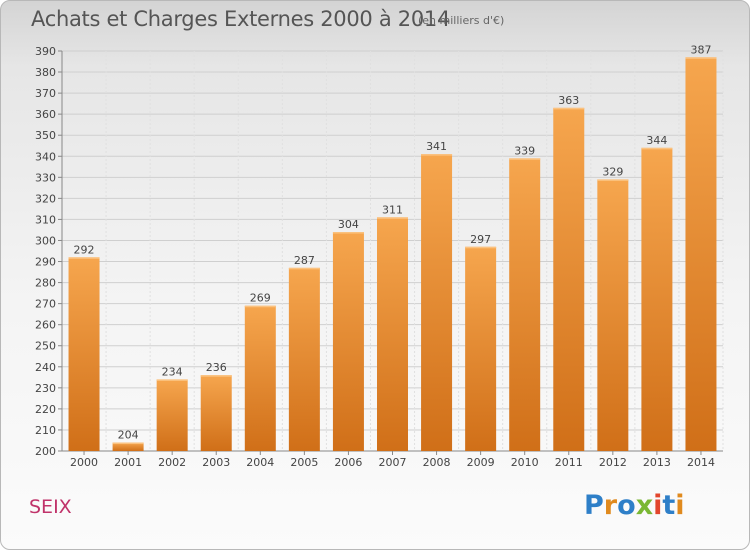 The height and width of the screenshot is (550, 750). Describe the element at coordinates (348, 224) in the screenshot. I see `value-label-2006: 304` at that location.